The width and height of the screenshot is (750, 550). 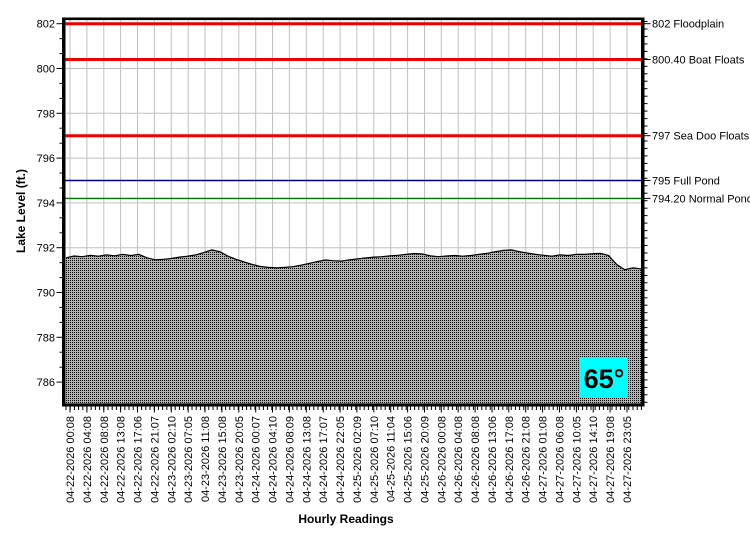 What do you see at coordinates (257, 459) in the screenshot?
I see `x-tick-label: 04-24-2026 00:07` at bounding box center [257, 459].